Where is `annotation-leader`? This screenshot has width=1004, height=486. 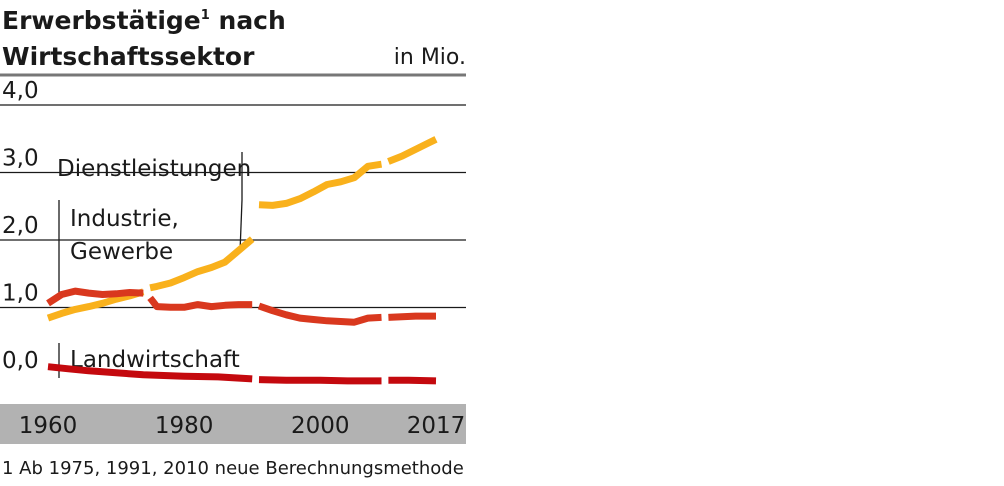 annotation-leader is located at coordinates (241, 226).